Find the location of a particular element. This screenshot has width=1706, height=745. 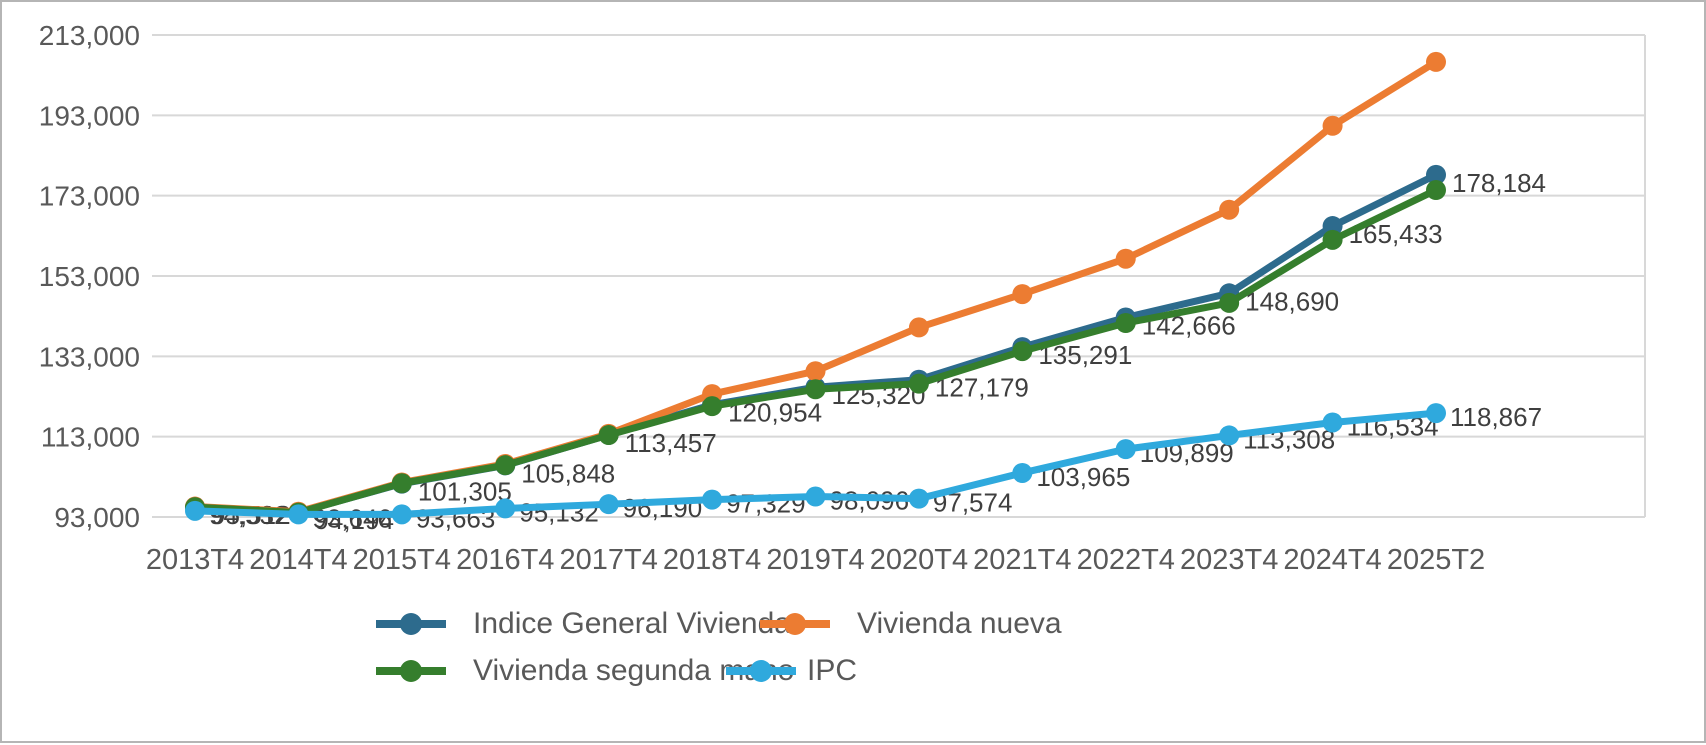

data-label: 148,690 is located at coordinates (1292, 301).